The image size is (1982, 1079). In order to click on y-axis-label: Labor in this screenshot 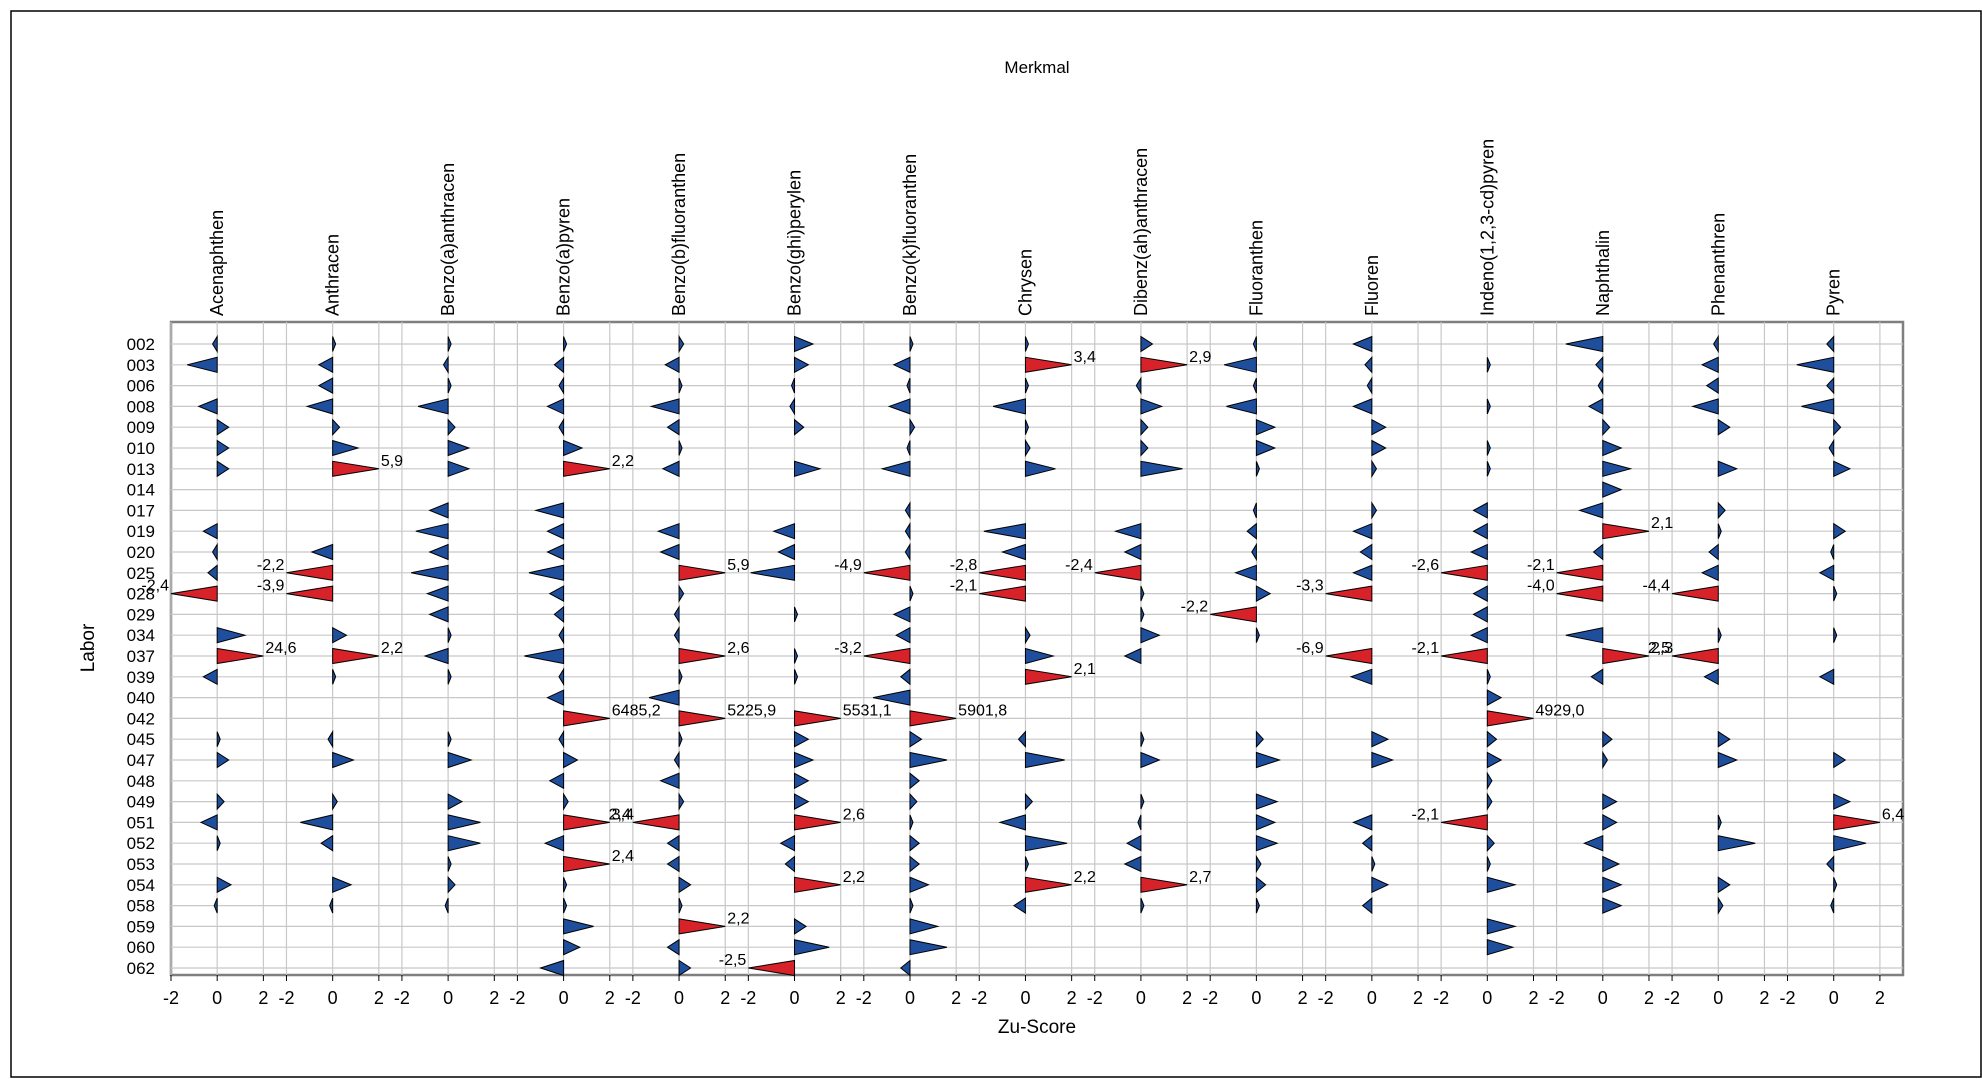, I will do `click(88, 647)`.